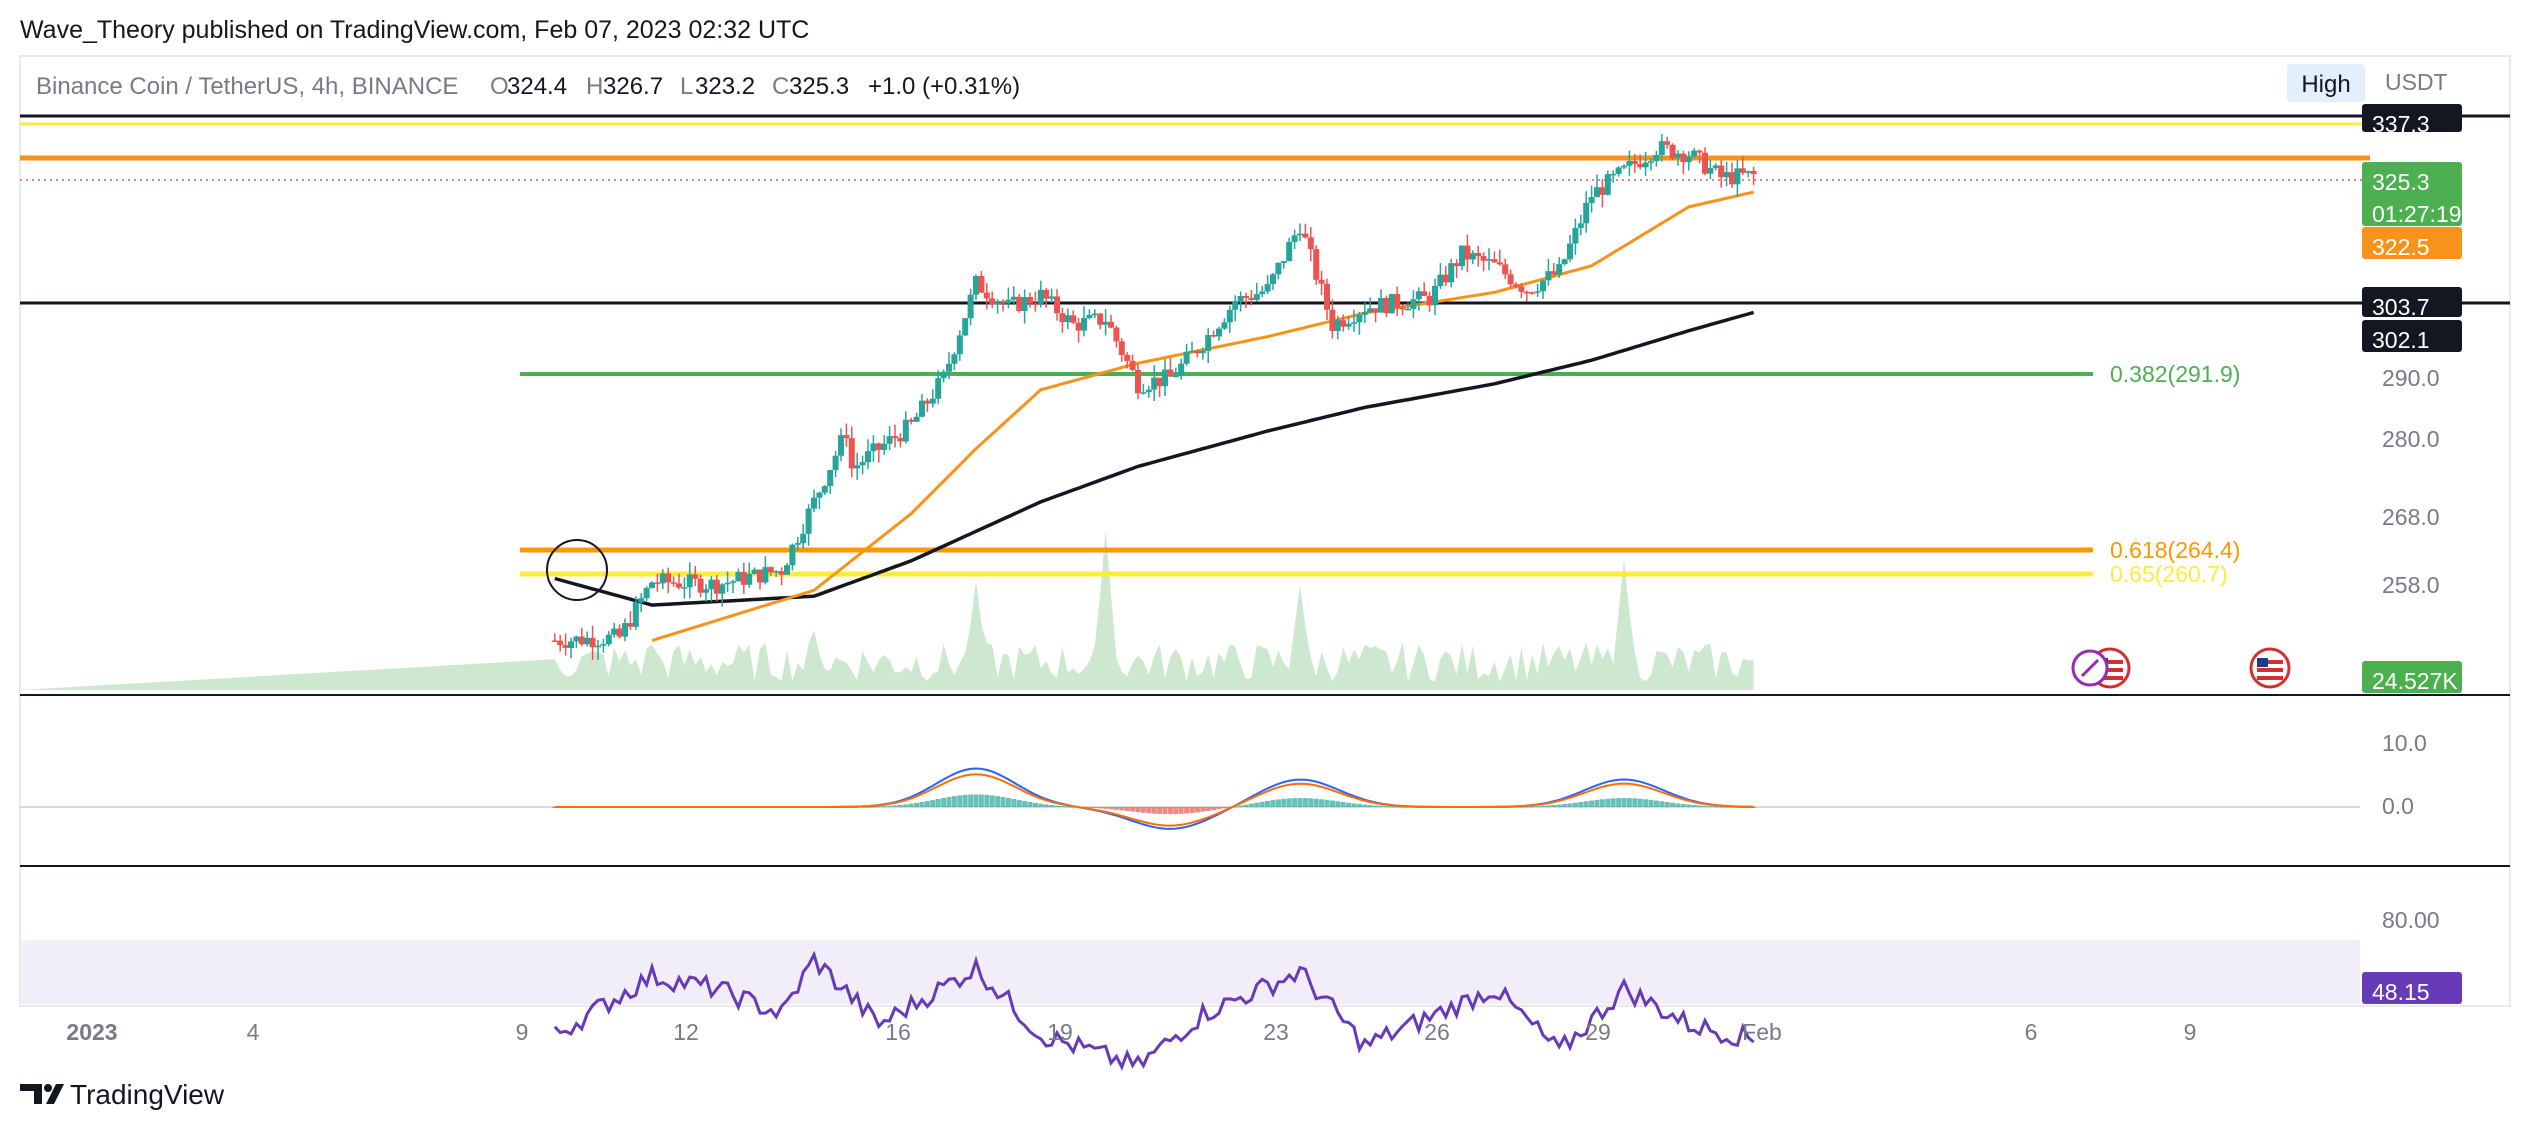 This screenshot has width=2530, height=1130. I want to click on time-axis: 2023 4 9 12 16 19 23 26 29 Feb 6 9, so click(1131, 1032).